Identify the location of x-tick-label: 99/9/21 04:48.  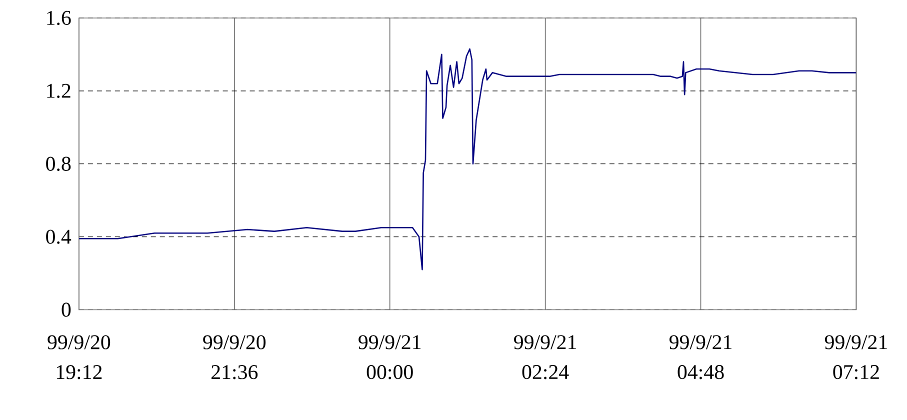
(701, 357).